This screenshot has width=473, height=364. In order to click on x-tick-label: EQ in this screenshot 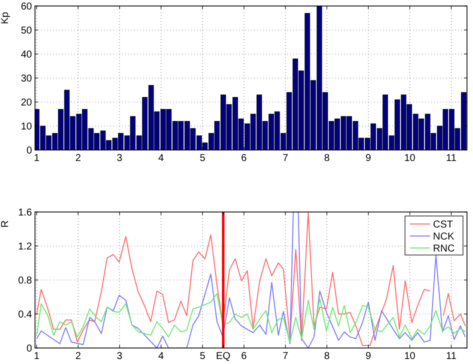, I will do `click(223, 356)`.